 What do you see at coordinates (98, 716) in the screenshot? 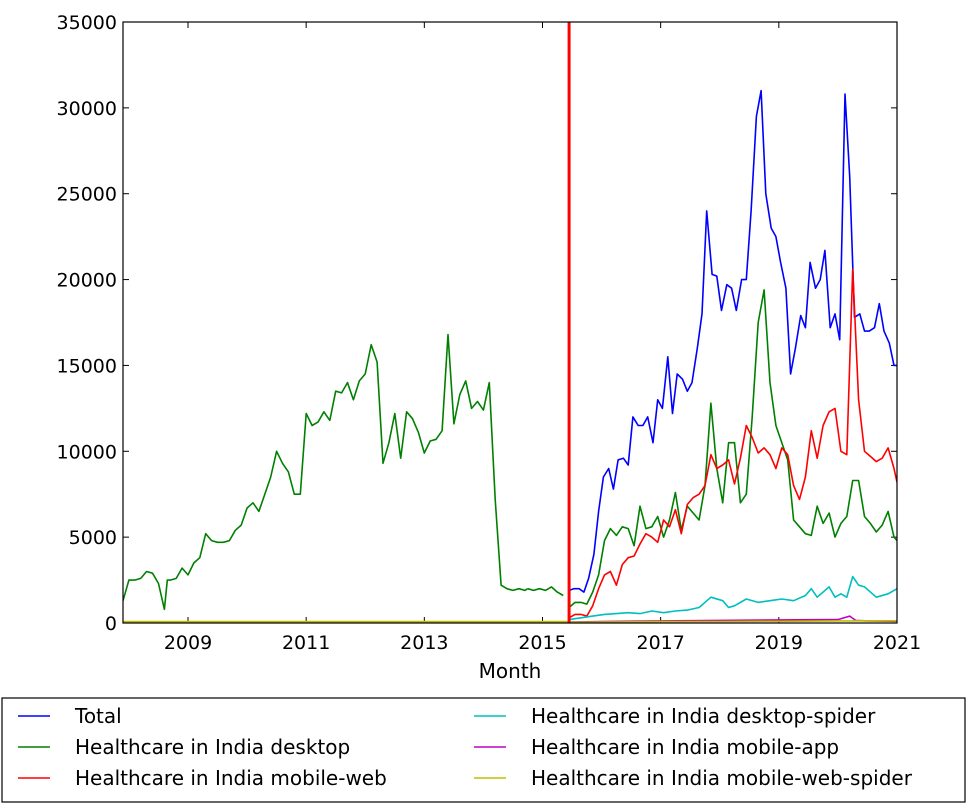
I see `legend-label: Total` at bounding box center [98, 716].